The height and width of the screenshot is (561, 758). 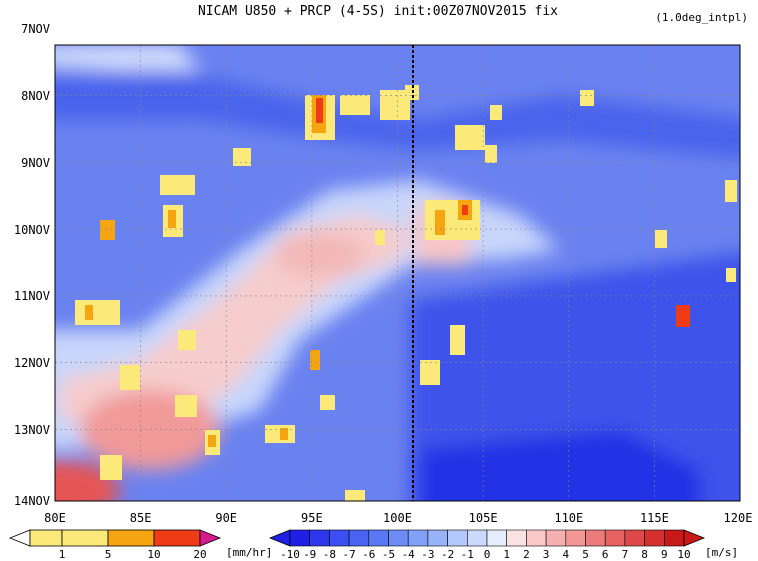 I want to click on u850-colorbar-label: 2, so click(x=526, y=554).